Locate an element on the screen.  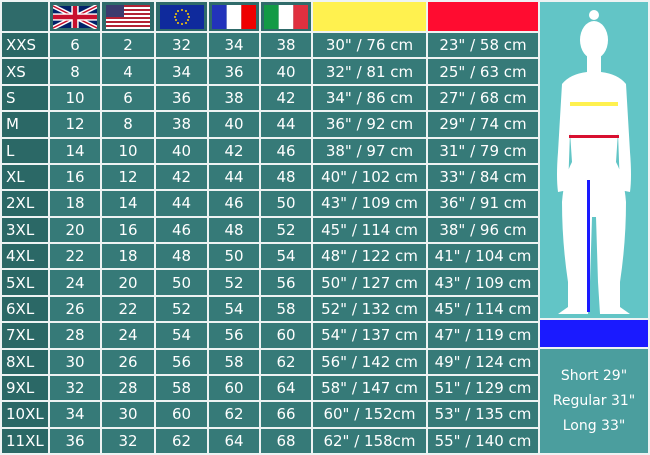
cell-fr: 52 is located at coordinates (234, 282).